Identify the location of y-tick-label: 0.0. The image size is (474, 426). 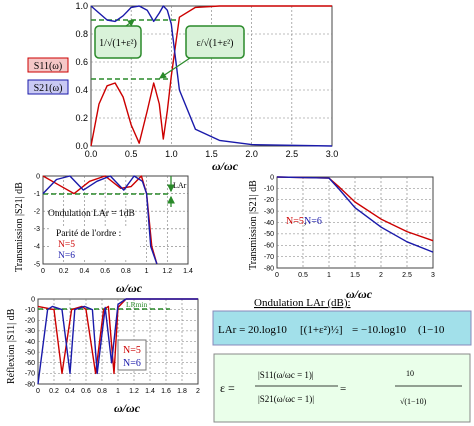
(81, 146).